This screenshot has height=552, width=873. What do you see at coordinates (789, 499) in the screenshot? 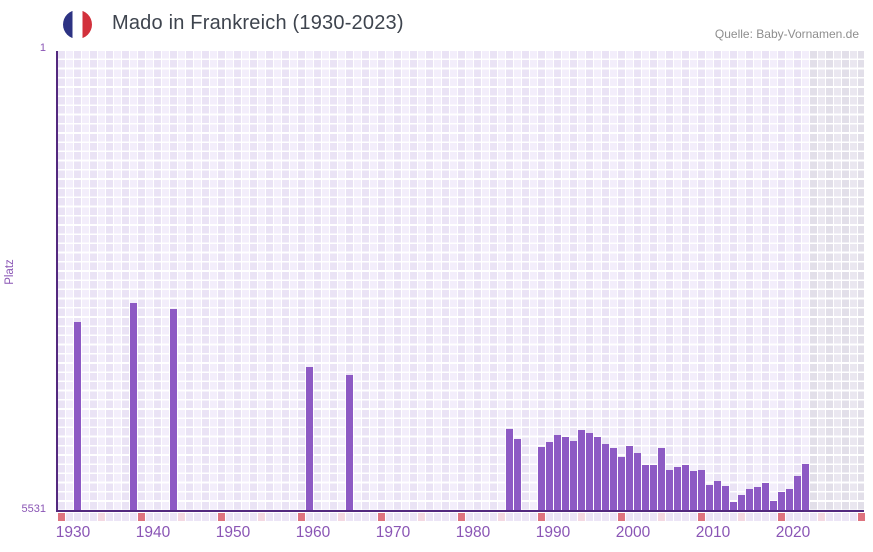
I see `bar-2021` at bounding box center [789, 499].